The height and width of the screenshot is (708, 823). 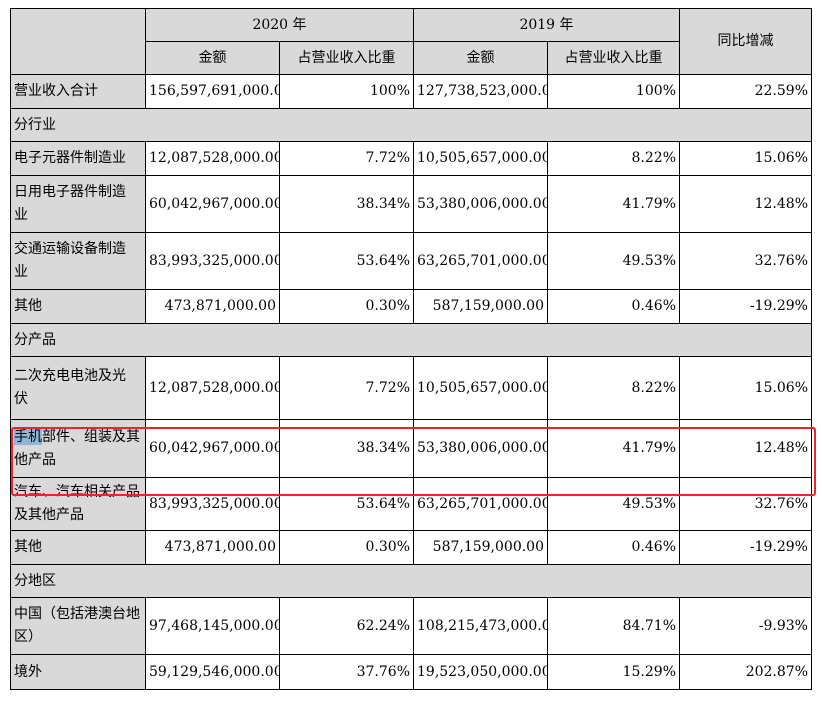 I want to click on yoy-change: -9.93%, so click(x=745, y=626).